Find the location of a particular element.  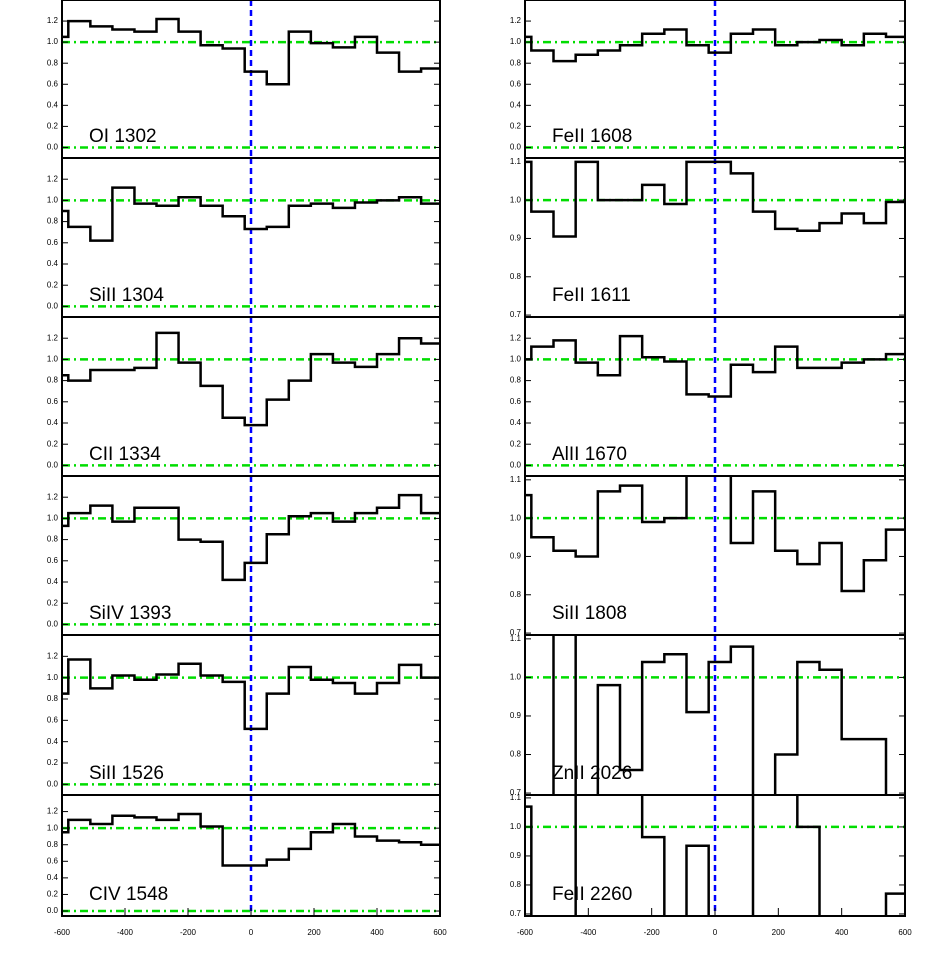

ion-label: SiII 1526 is located at coordinates (126, 773).